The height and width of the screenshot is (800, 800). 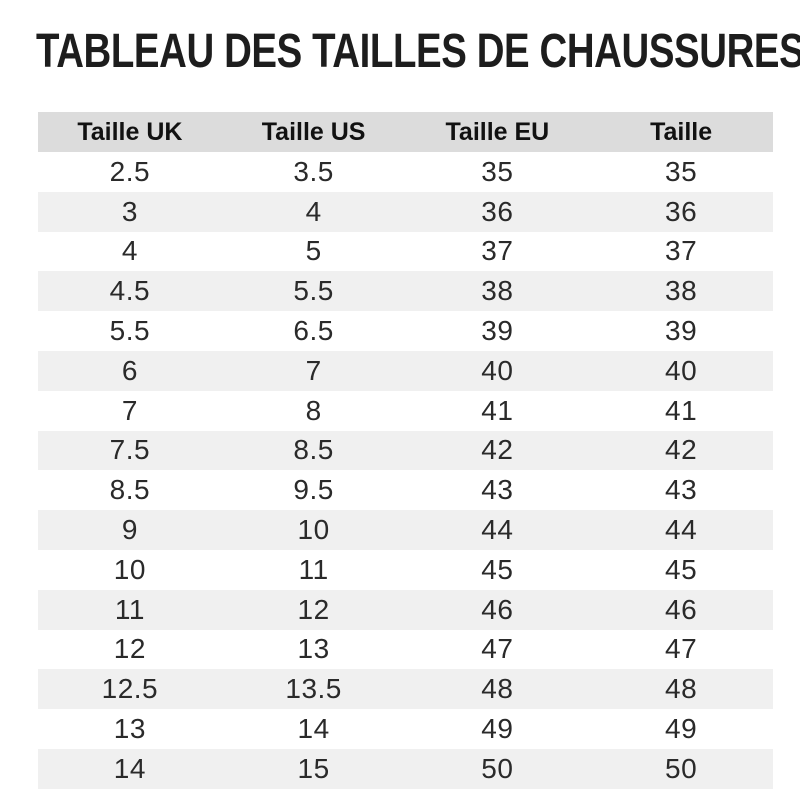 What do you see at coordinates (418, 51) in the screenshot?
I see `page-title: TABLEAU DES TAILLES DE CHAUSSURES` at bounding box center [418, 51].